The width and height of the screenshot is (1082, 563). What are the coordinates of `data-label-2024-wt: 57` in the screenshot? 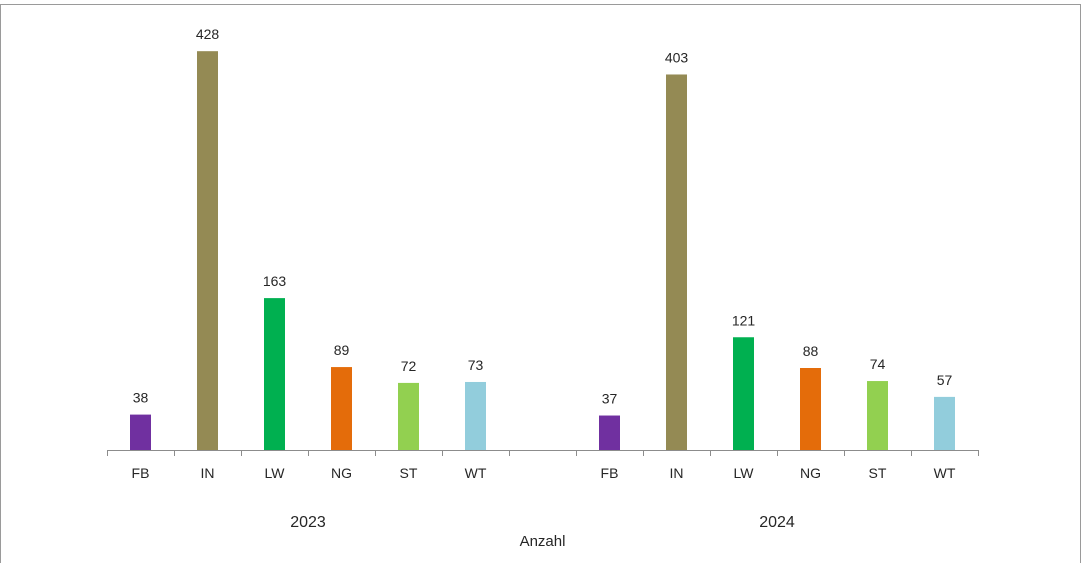 It's located at (945, 380).